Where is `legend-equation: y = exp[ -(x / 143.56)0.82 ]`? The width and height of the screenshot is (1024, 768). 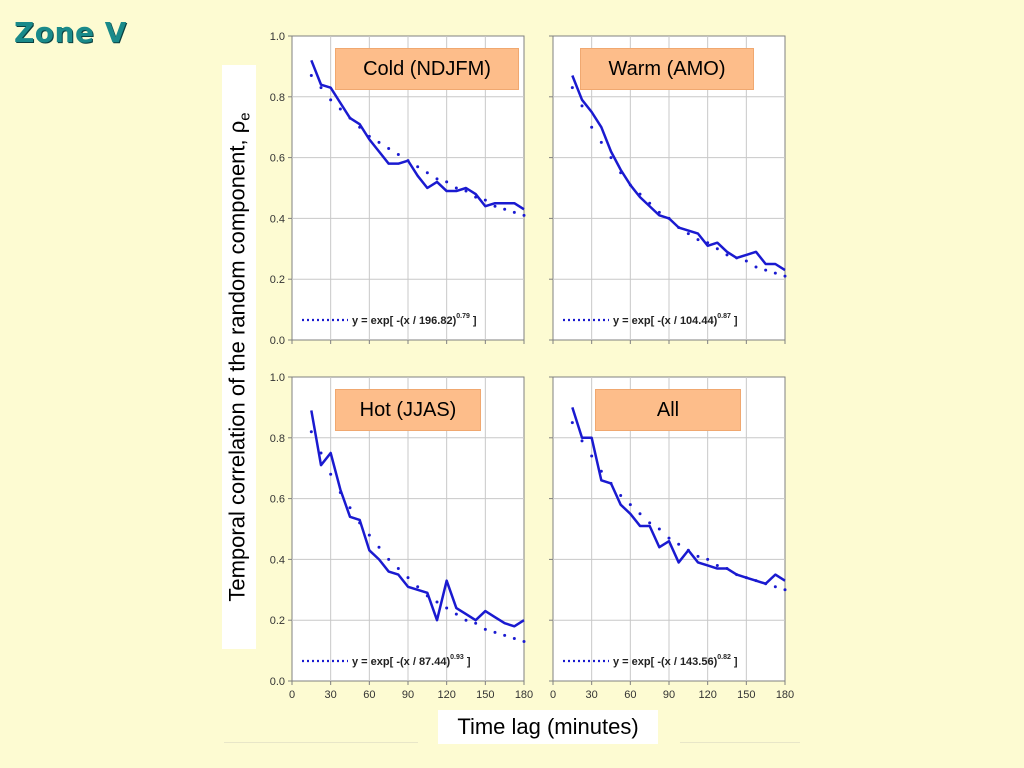
legend-equation: y = exp[ -(x / 143.56)0.82 ] is located at coordinates (675, 661).